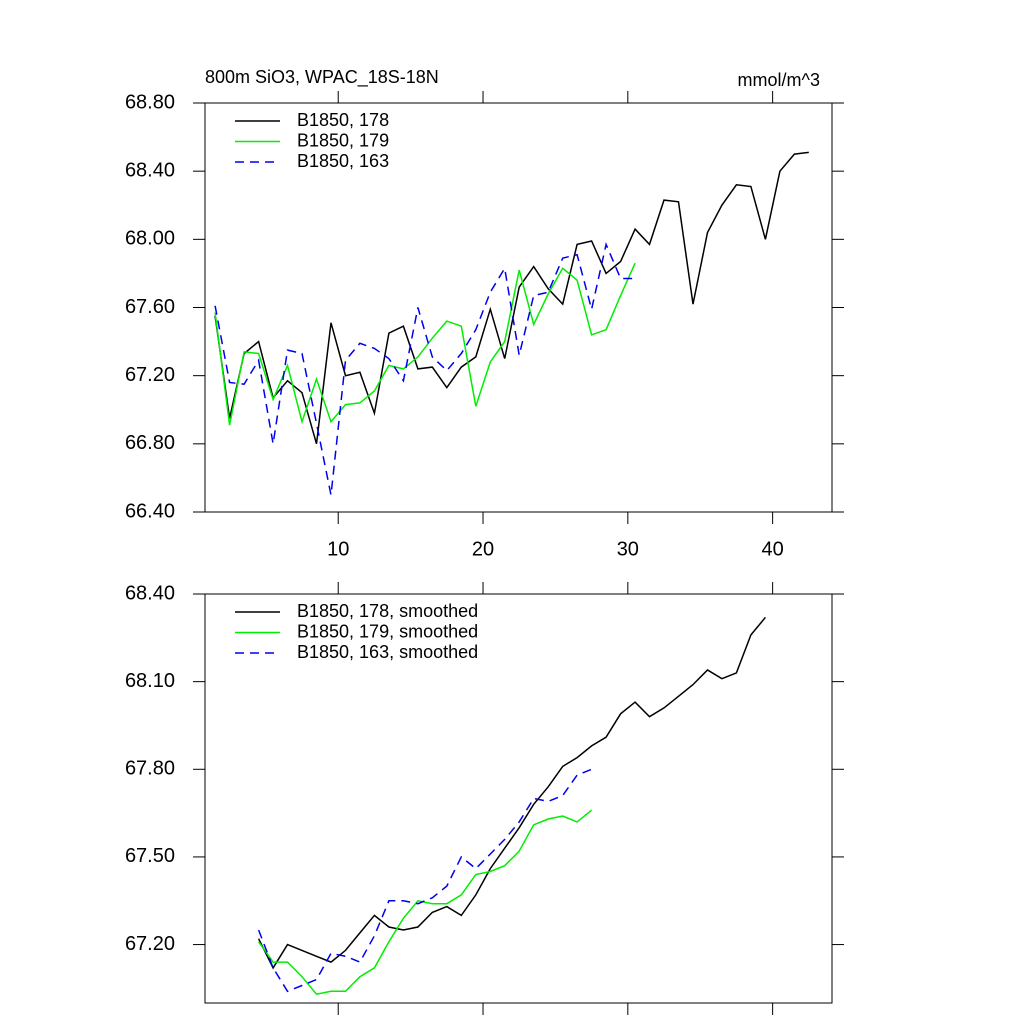 The image size is (1024, 1024). What do you see at coordinates (773, 549) in the screenshot?
I see `x-tick-label: 40` at bounding box center [773, 549].